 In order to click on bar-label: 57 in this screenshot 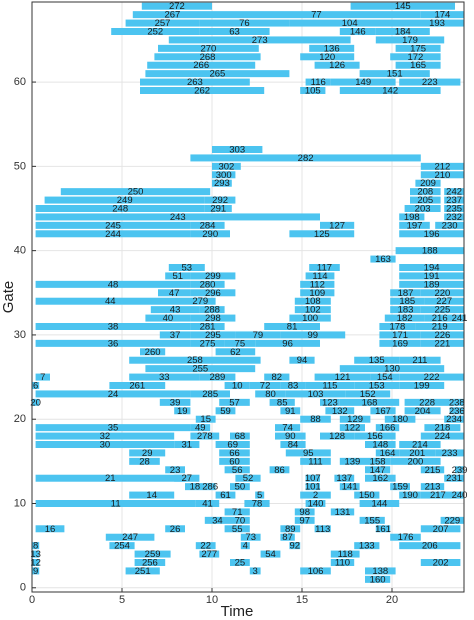, I will do `click(234, 402)`.